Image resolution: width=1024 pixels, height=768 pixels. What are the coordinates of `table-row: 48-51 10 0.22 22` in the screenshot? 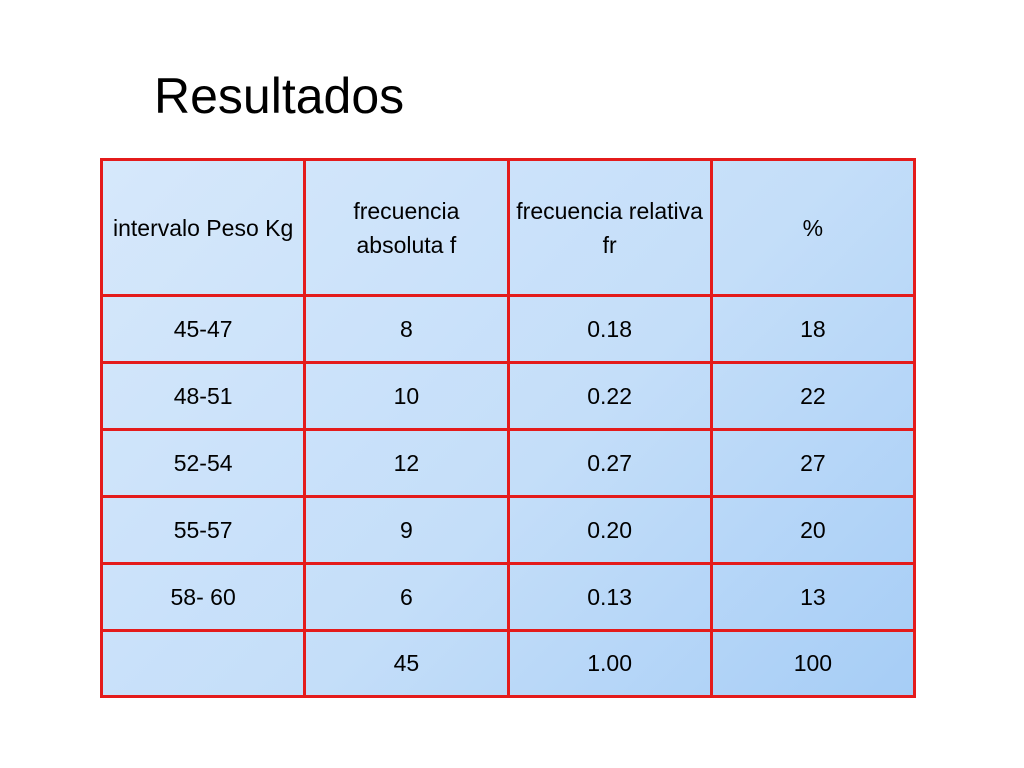 It's located at (508, 396).